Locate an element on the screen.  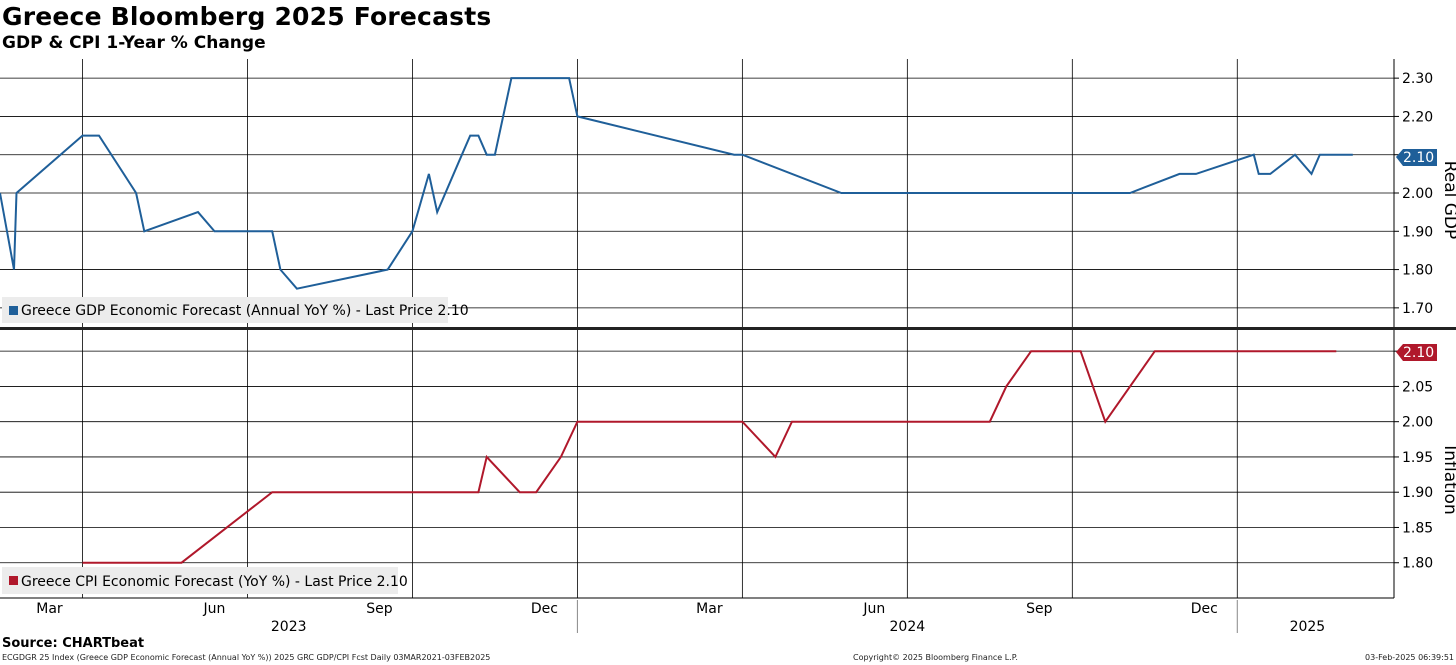
gdp-ytick-label: 1.80 is located at coordinates (1417, 271).